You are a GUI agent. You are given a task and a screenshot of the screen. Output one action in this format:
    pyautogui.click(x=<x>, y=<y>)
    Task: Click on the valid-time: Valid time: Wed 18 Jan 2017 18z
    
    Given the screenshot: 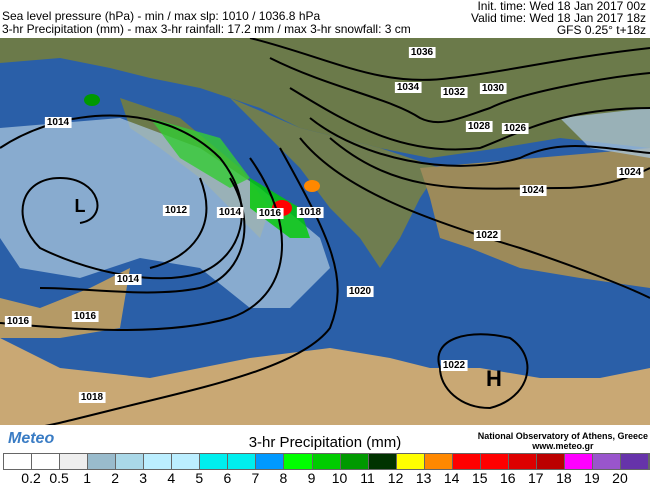 What is the action you would take?
    pyautogui.click(x=558, y=18)
    